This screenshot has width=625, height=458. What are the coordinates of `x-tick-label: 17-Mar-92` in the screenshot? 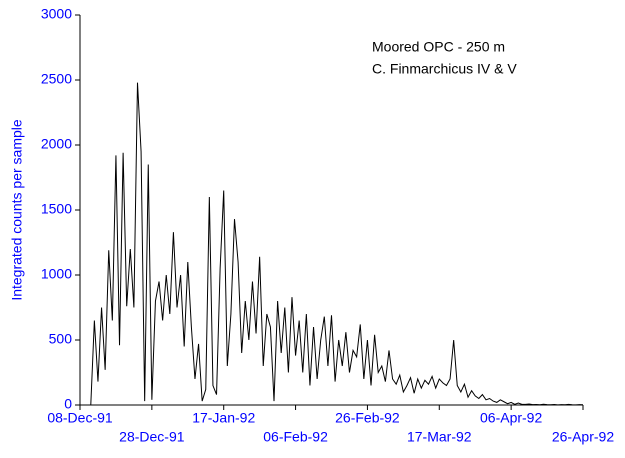 It's located at (439, 437).